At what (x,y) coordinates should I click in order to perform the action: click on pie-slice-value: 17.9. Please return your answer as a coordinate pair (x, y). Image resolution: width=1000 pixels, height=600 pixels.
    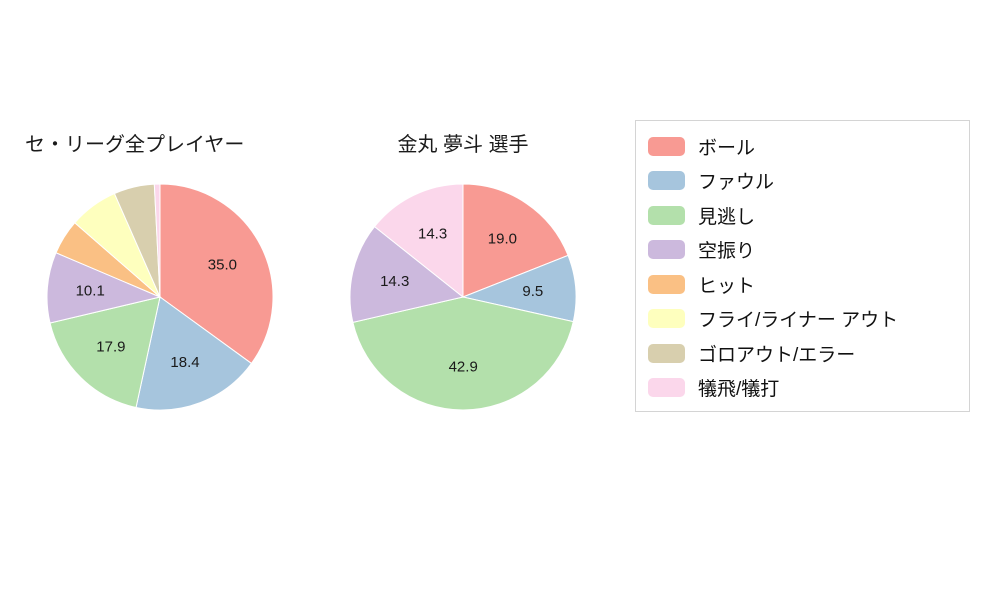
    Looking at the image, I should click on (110, 347).